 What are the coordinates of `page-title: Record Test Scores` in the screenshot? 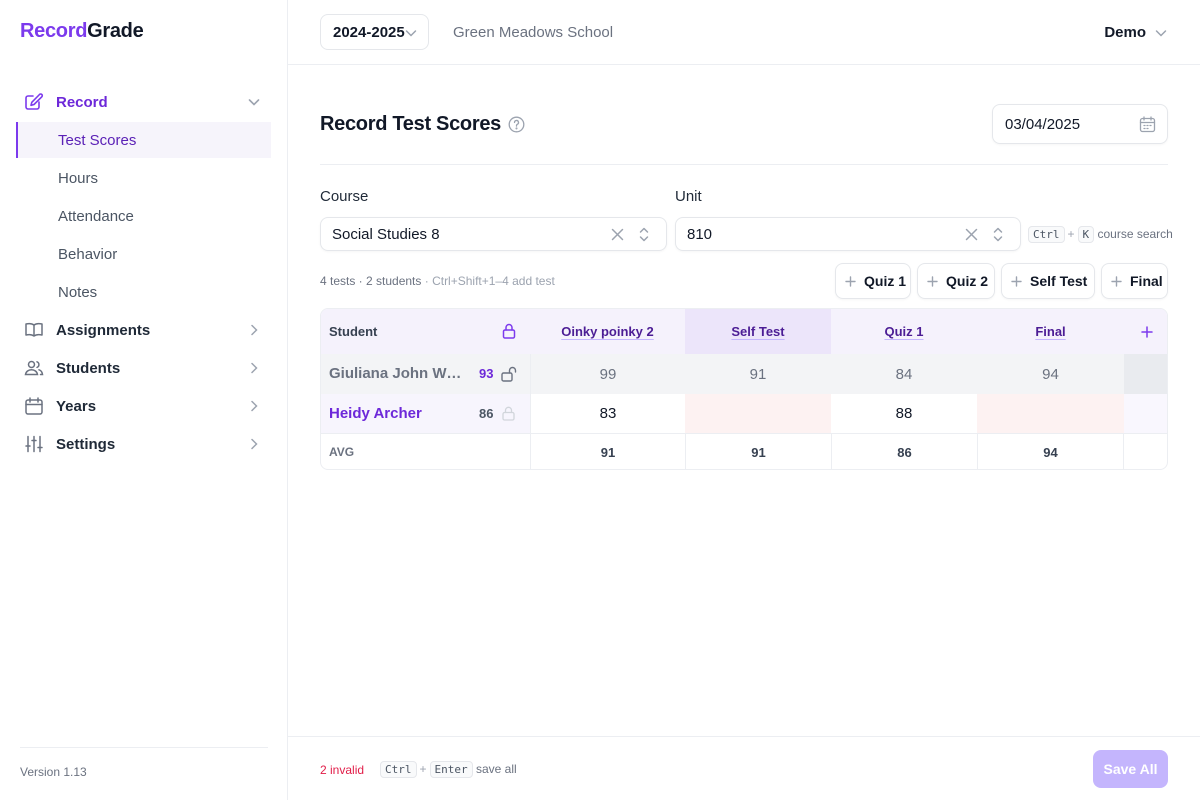 It's located at (410, 124).